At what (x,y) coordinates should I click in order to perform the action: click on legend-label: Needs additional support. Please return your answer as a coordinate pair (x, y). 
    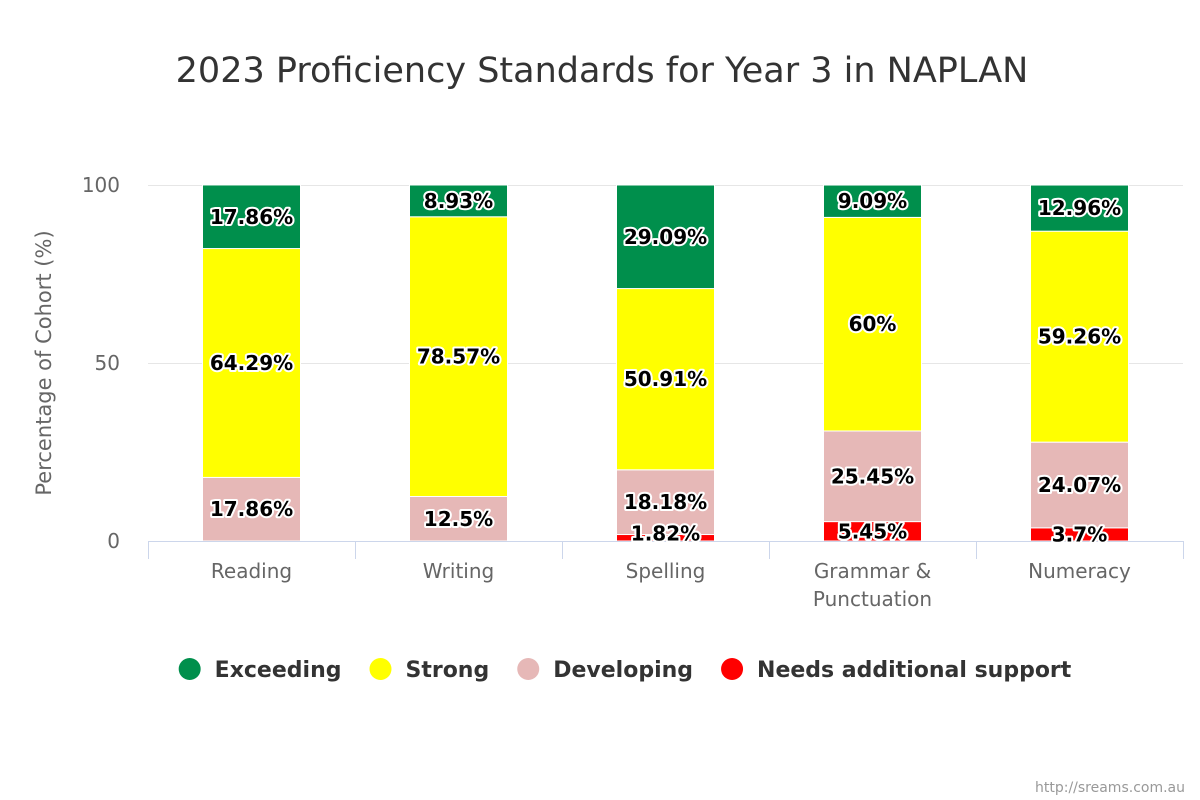
    Looking at the image, I should click on (914, 670).